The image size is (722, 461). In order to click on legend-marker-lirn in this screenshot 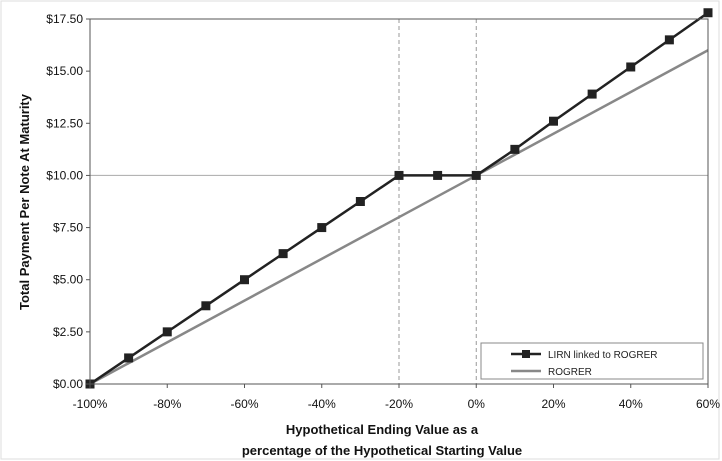, I will do `click(526, 354)`.